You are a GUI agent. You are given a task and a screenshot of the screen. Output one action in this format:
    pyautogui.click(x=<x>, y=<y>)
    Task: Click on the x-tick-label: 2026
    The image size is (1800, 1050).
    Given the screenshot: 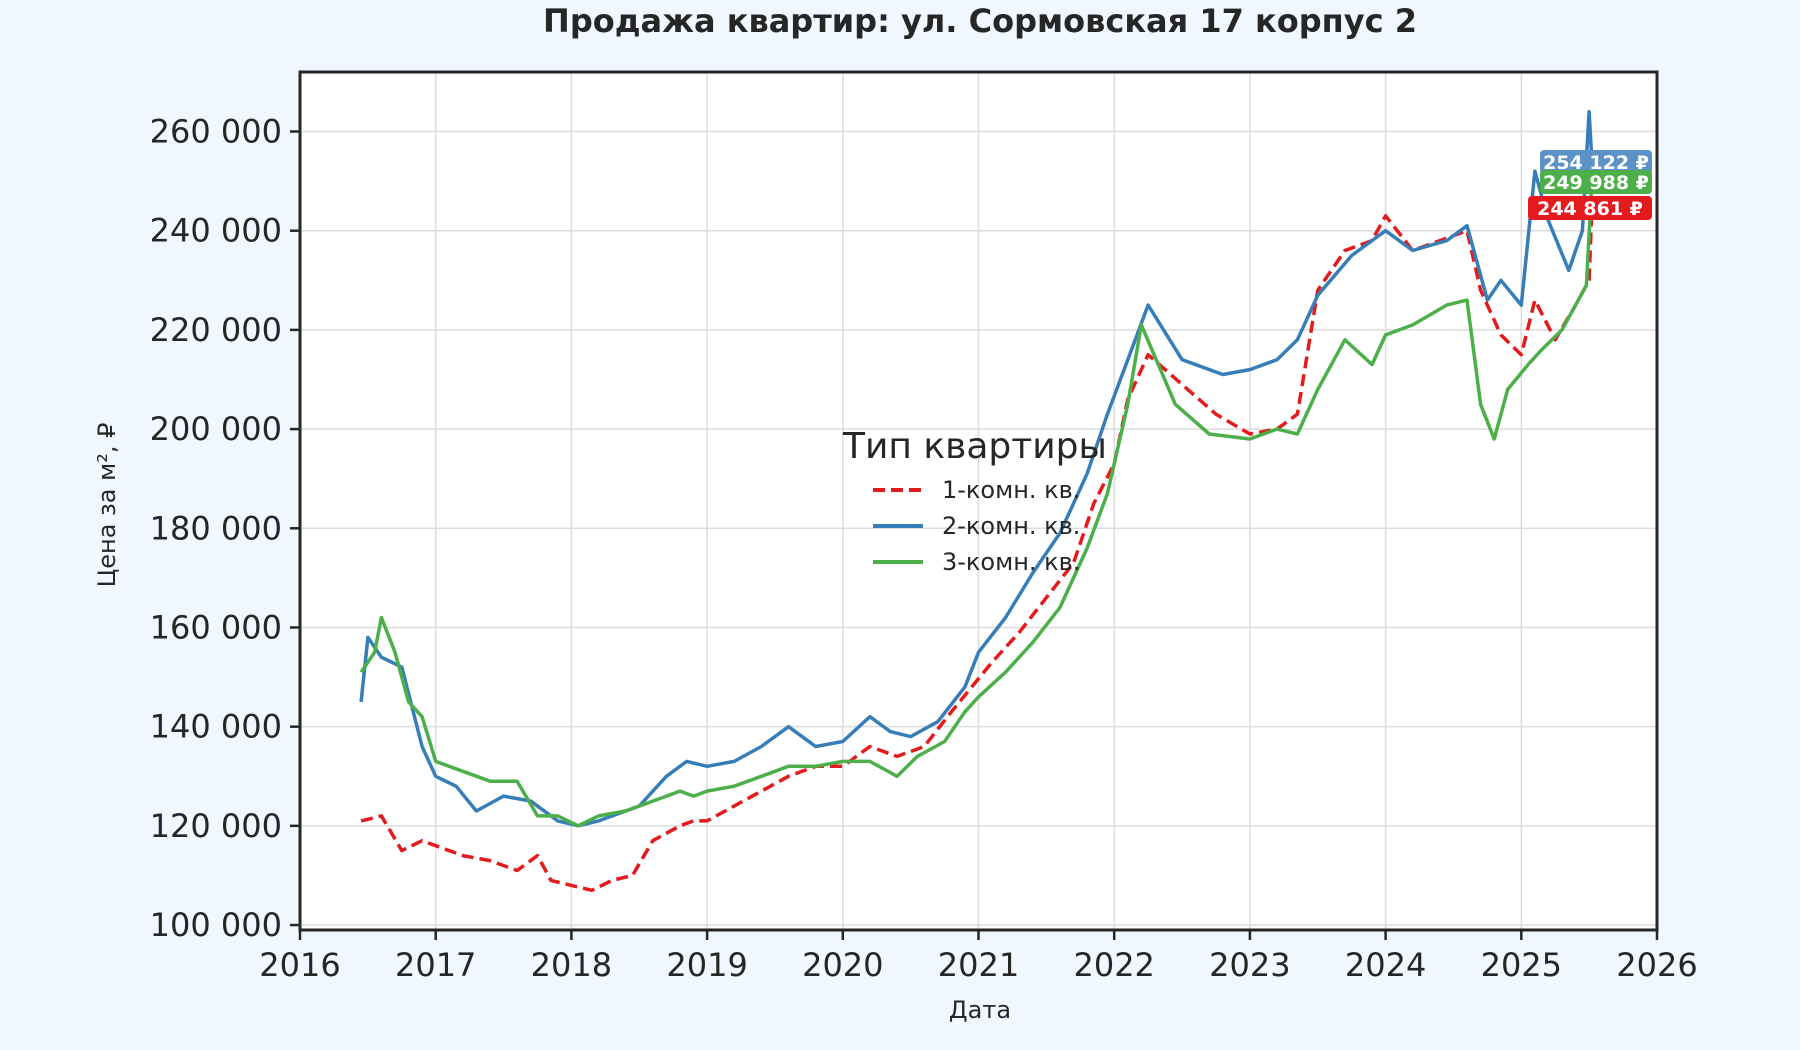 What is the action you would take?
    pyautogui.click(x=1656, y=965)
    